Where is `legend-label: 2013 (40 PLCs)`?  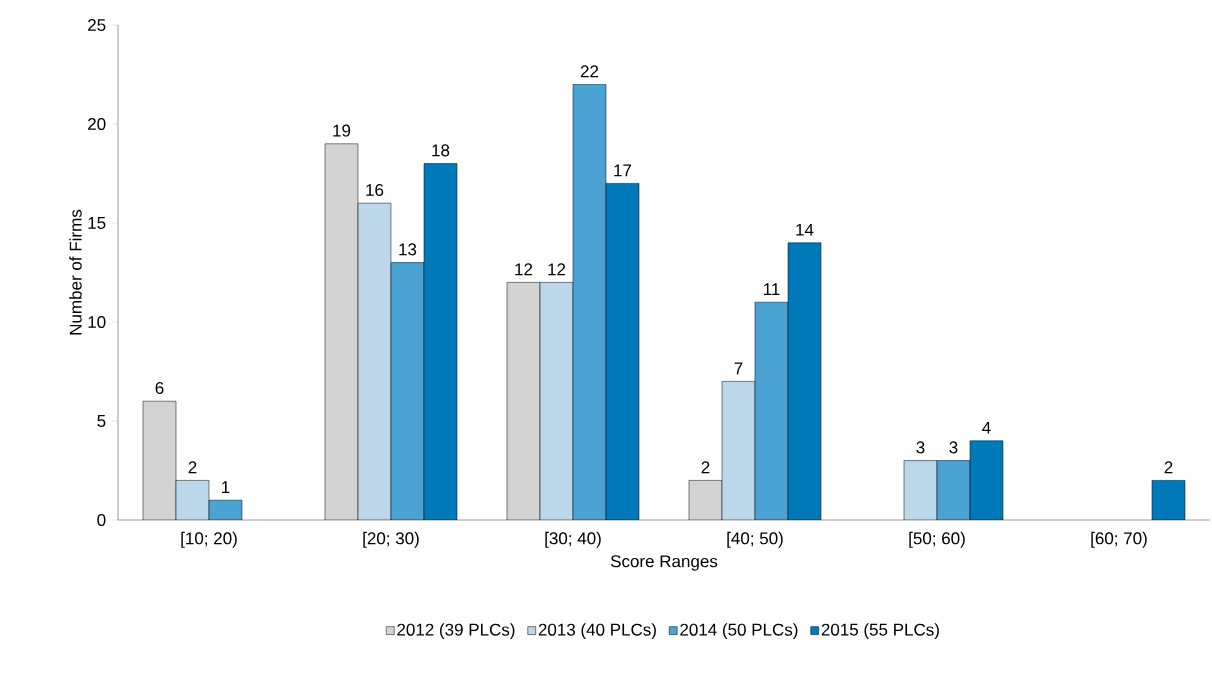 legend-label: 2013 (40 PLCs) is located at coordinates (597, 631).